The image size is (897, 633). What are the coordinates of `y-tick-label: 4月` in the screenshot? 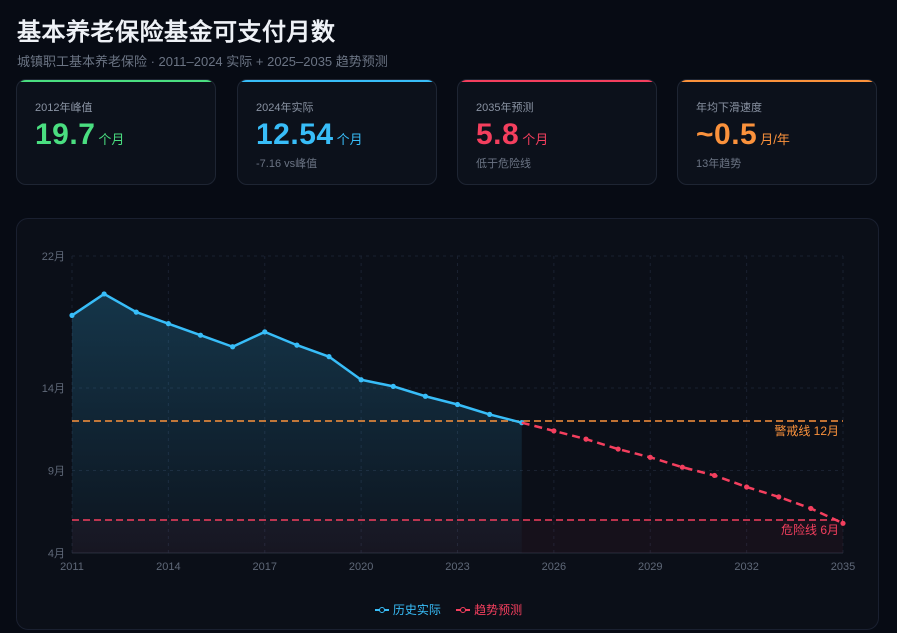 It's located at (56, 554).